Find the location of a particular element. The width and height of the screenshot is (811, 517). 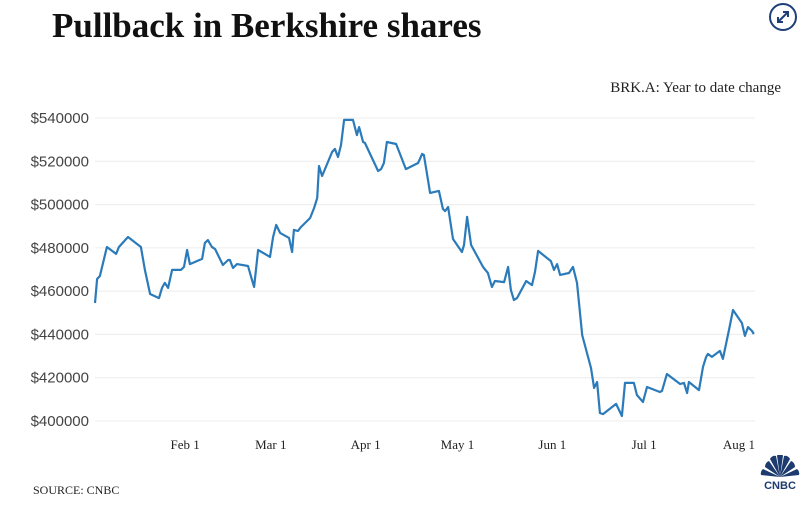

x-tick-label: May 1 is located at coordinates (458, 444).